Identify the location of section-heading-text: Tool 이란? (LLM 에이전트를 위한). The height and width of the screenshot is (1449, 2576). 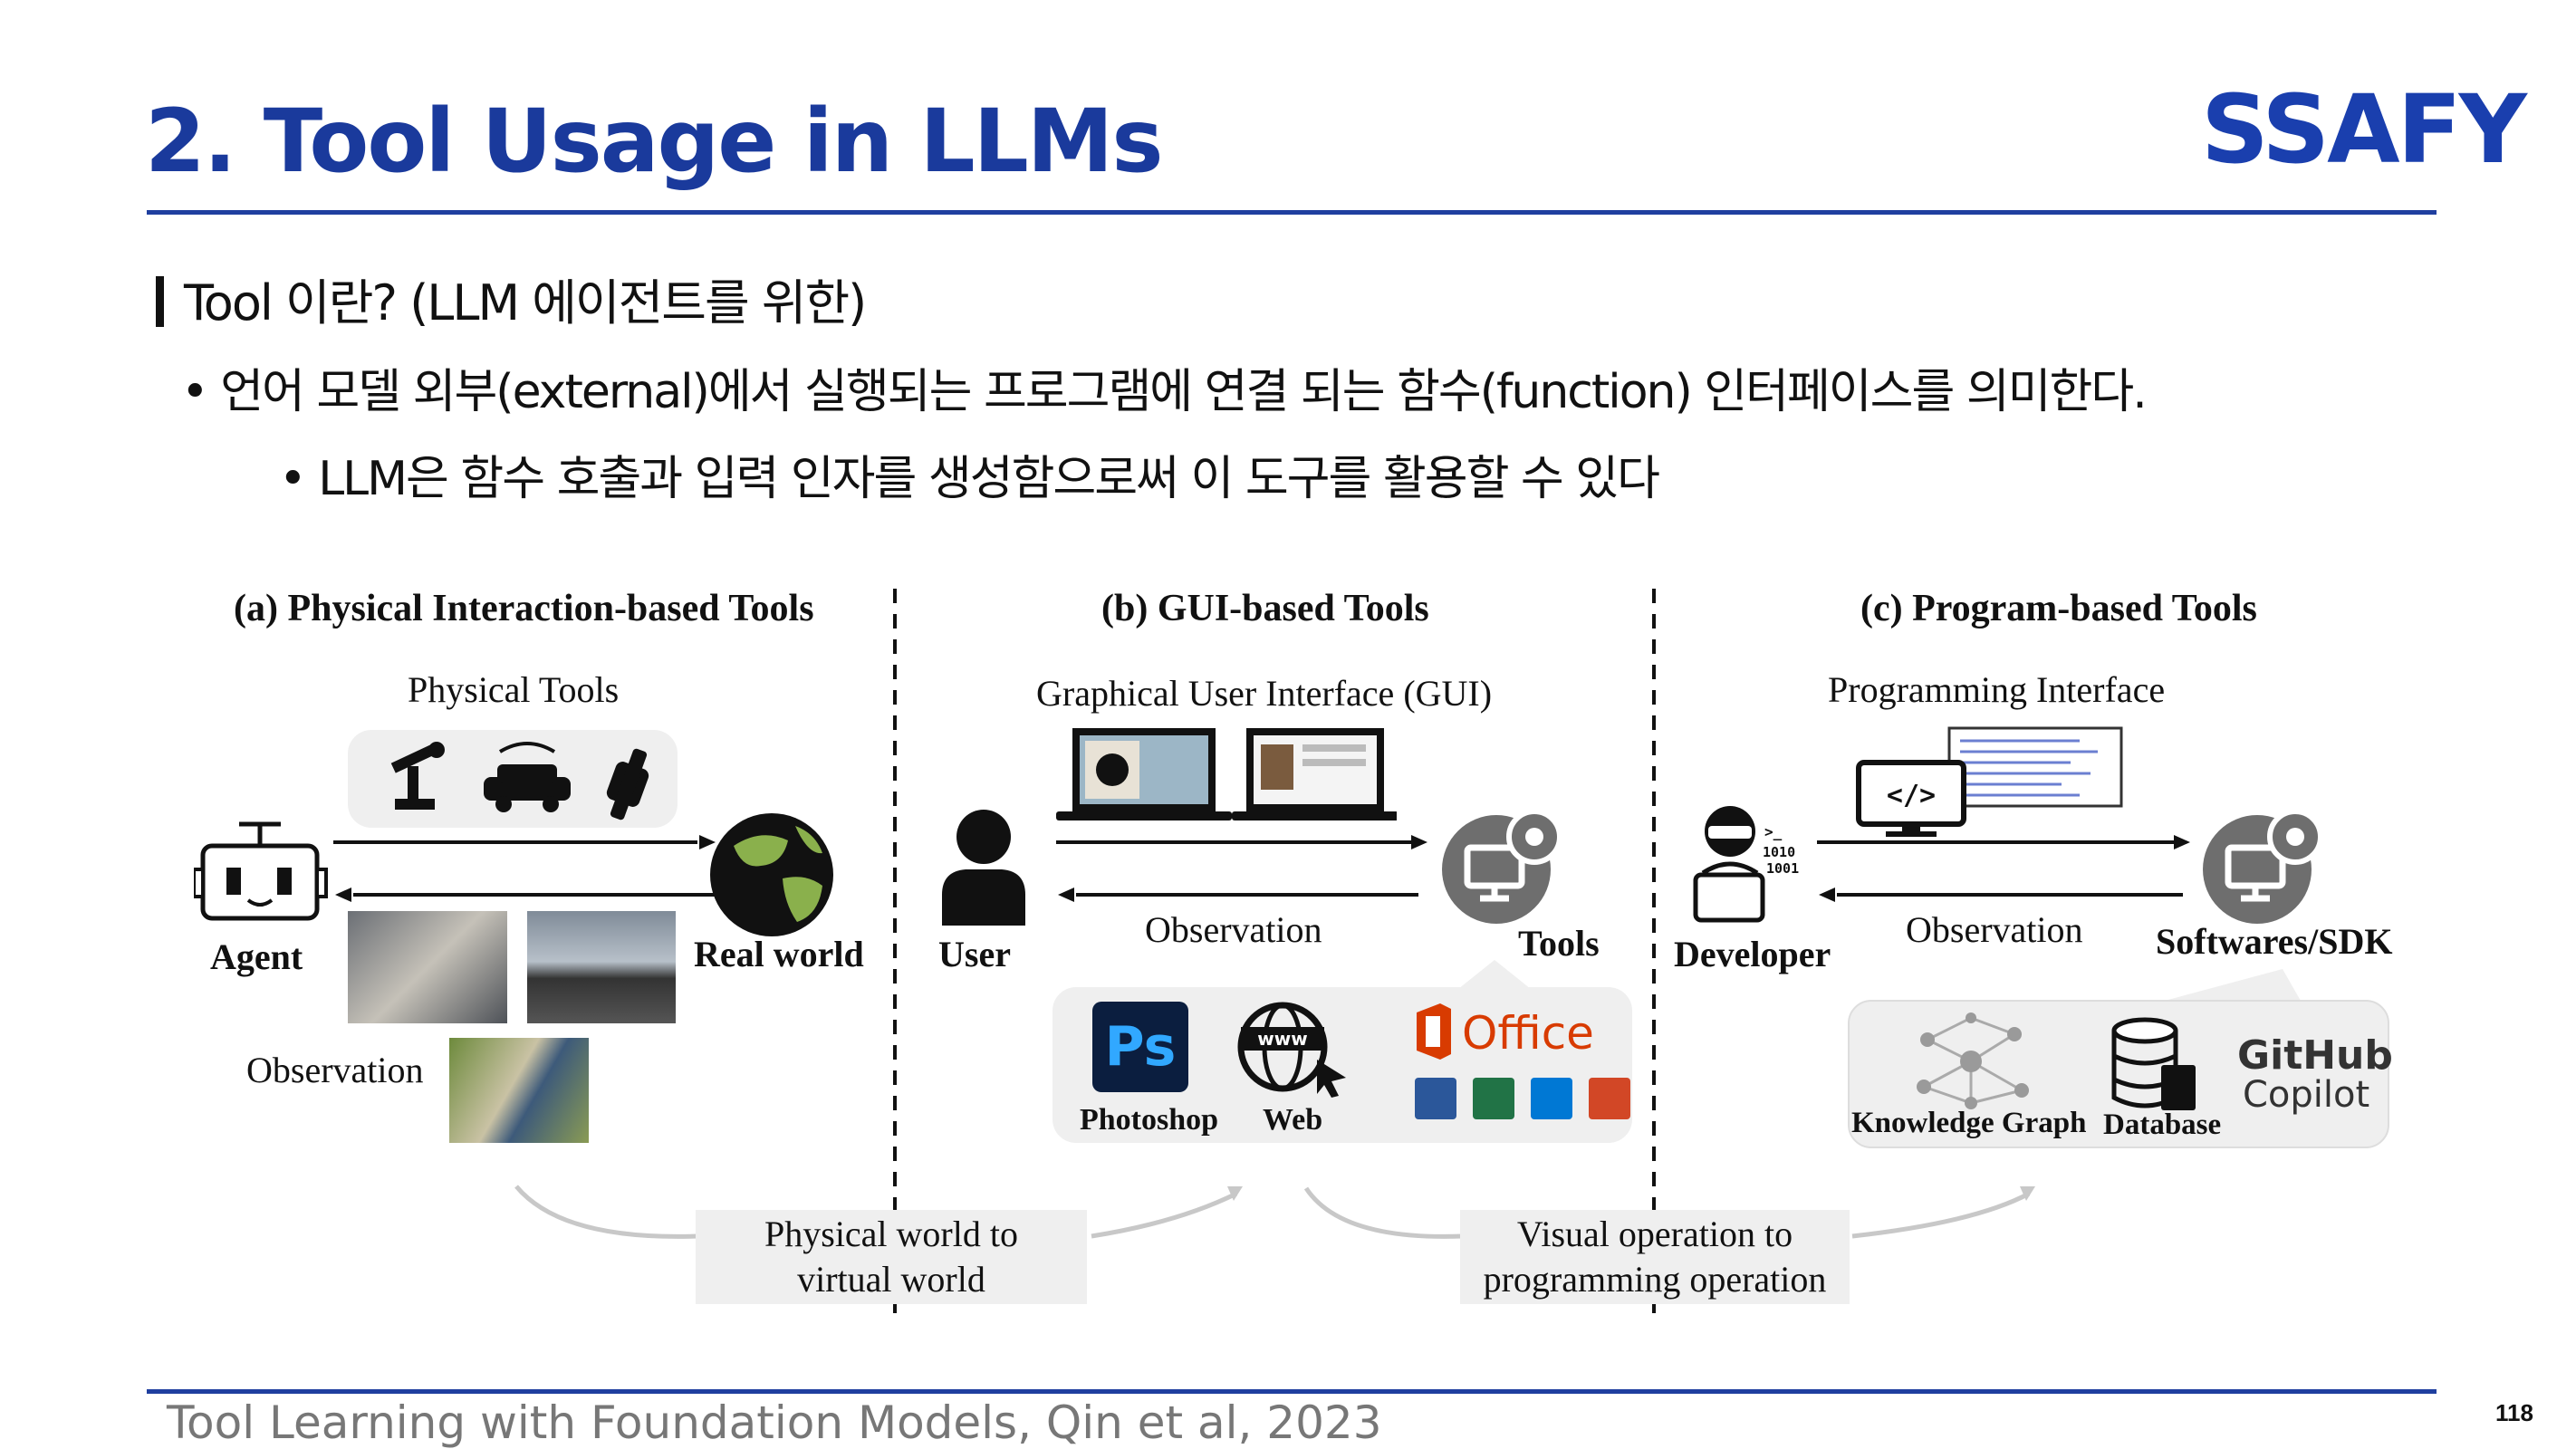
(525, 302).